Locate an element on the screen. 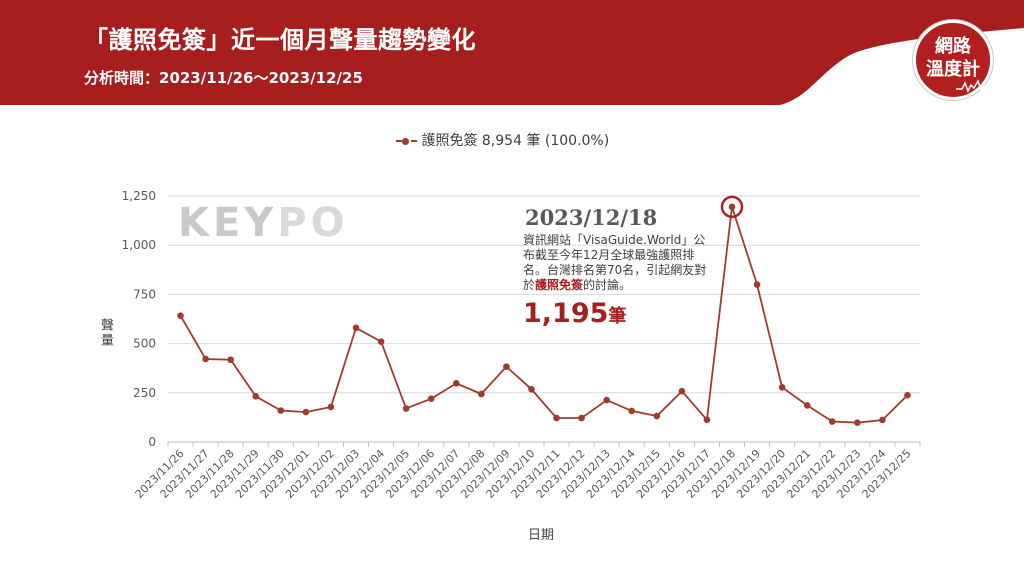 The width and height of the screenshot is (1024, 575). brand-logo: 網路 溫度計 is located at coordinates (953, 60).